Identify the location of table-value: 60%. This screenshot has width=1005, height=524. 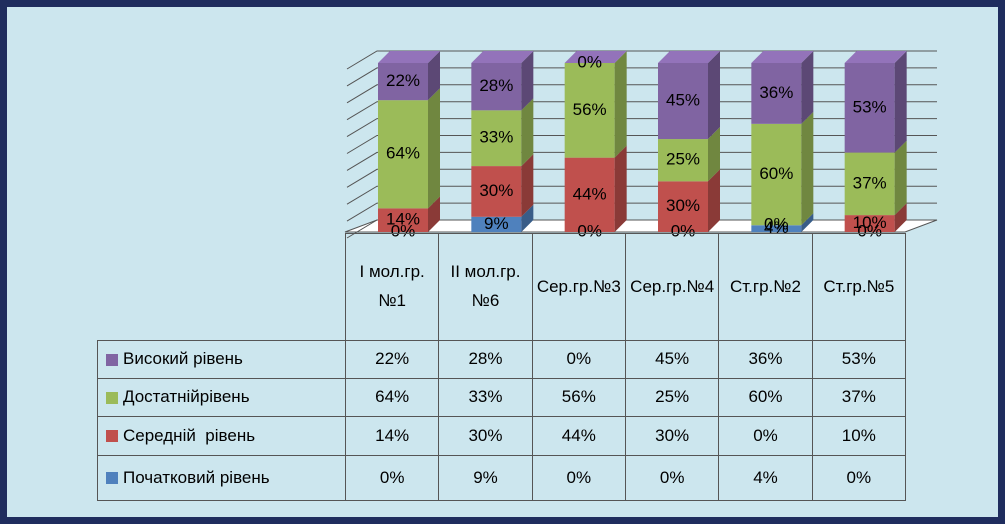
(765, 397).